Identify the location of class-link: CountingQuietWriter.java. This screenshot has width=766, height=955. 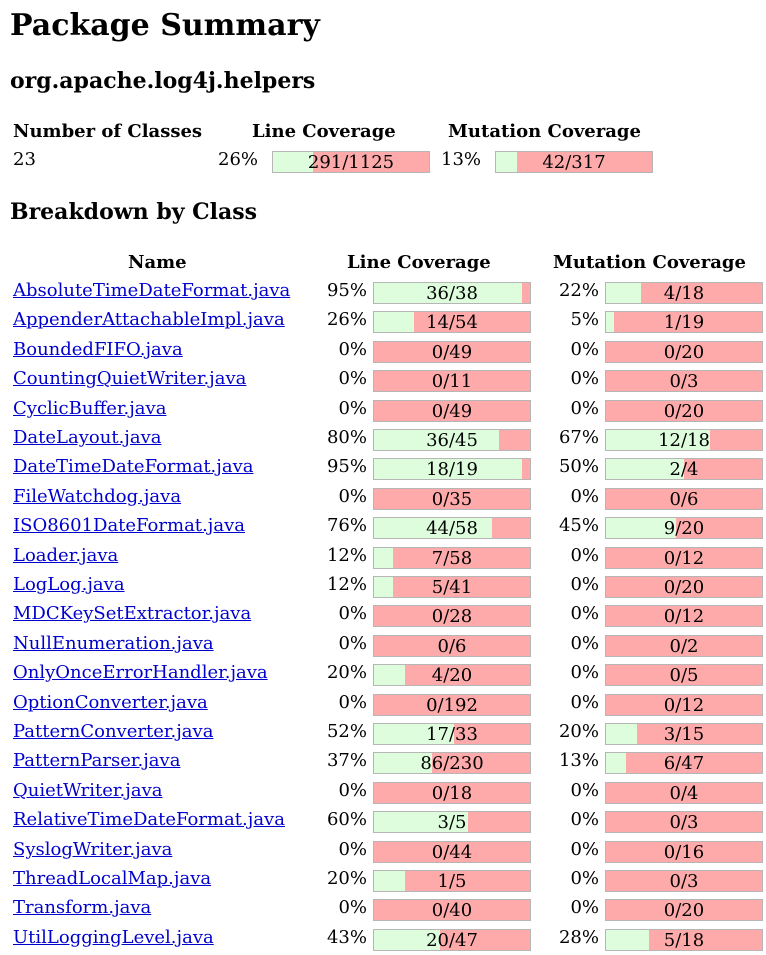
(130, 378).